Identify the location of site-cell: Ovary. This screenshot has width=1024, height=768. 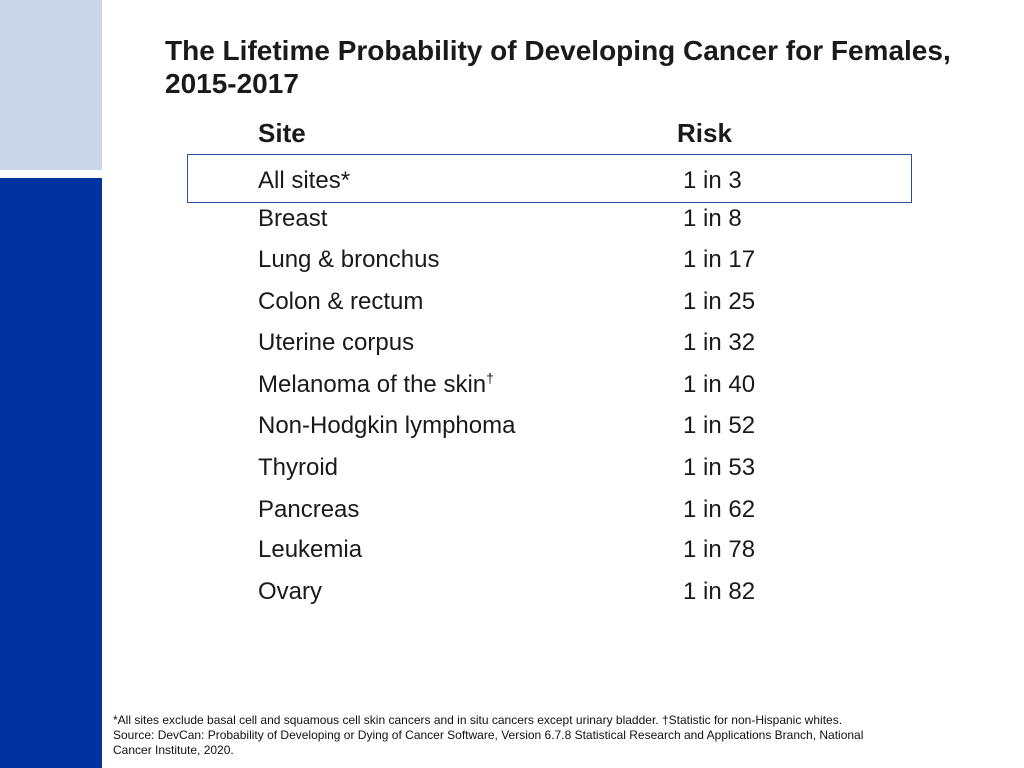
(290, 591).